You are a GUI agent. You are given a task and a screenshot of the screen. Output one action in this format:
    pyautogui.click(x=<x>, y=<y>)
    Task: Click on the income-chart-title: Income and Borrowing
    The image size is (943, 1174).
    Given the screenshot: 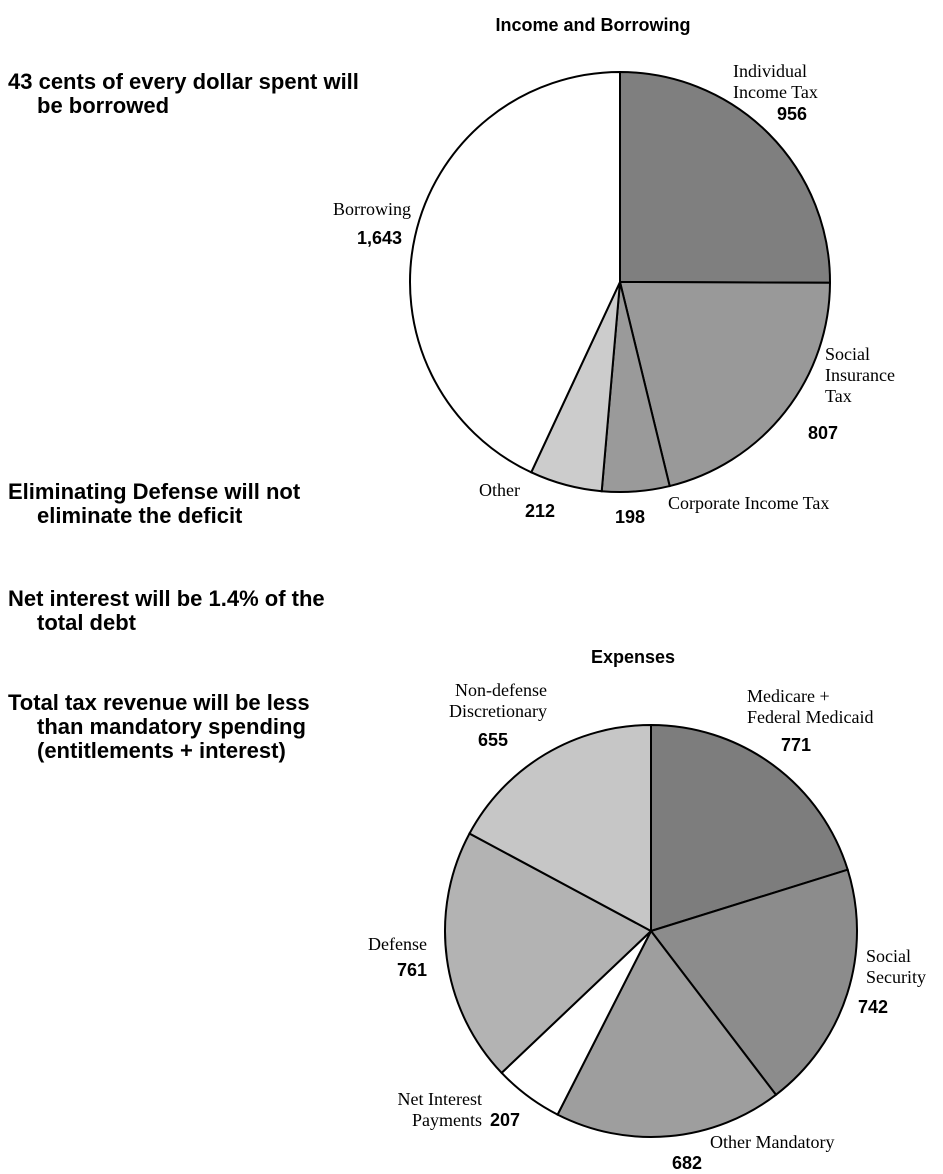 What is the action you would take?
    pyautogui.click(x=592, y=25)
    